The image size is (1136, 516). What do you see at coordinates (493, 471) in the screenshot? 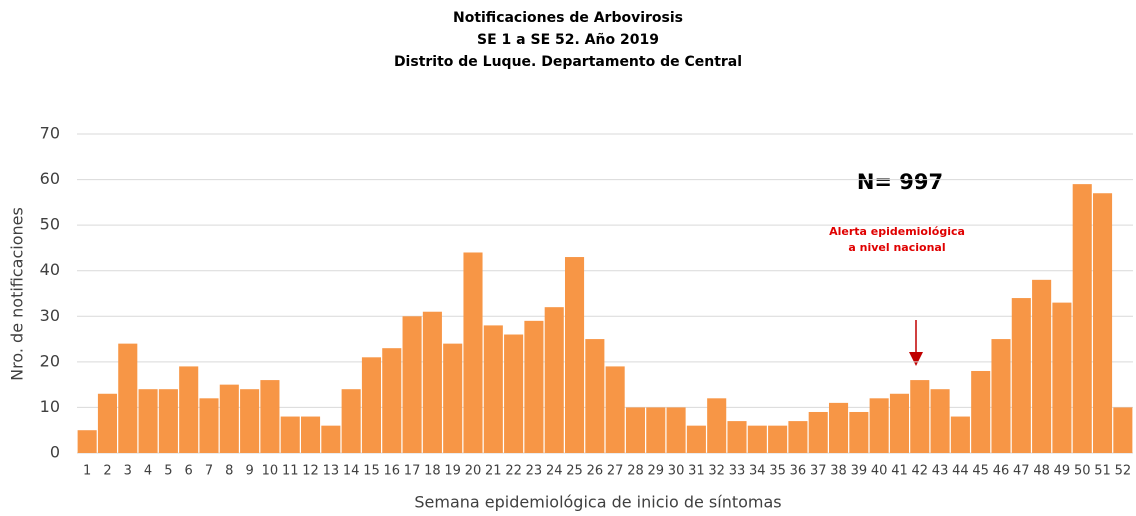
I see `x-tick-label: 21` at bounding box center [493, 471].